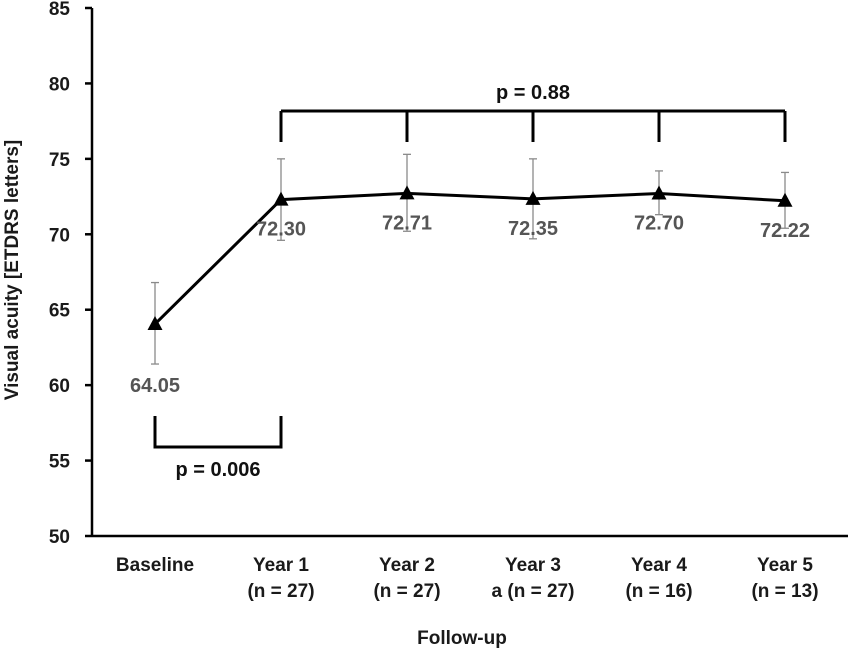 This screenshot has width=850, height=656. What do you see at coordinates (59, 386) in the screenshot?
I see `y-tick-label: 60` at bounding box center [59, 386].